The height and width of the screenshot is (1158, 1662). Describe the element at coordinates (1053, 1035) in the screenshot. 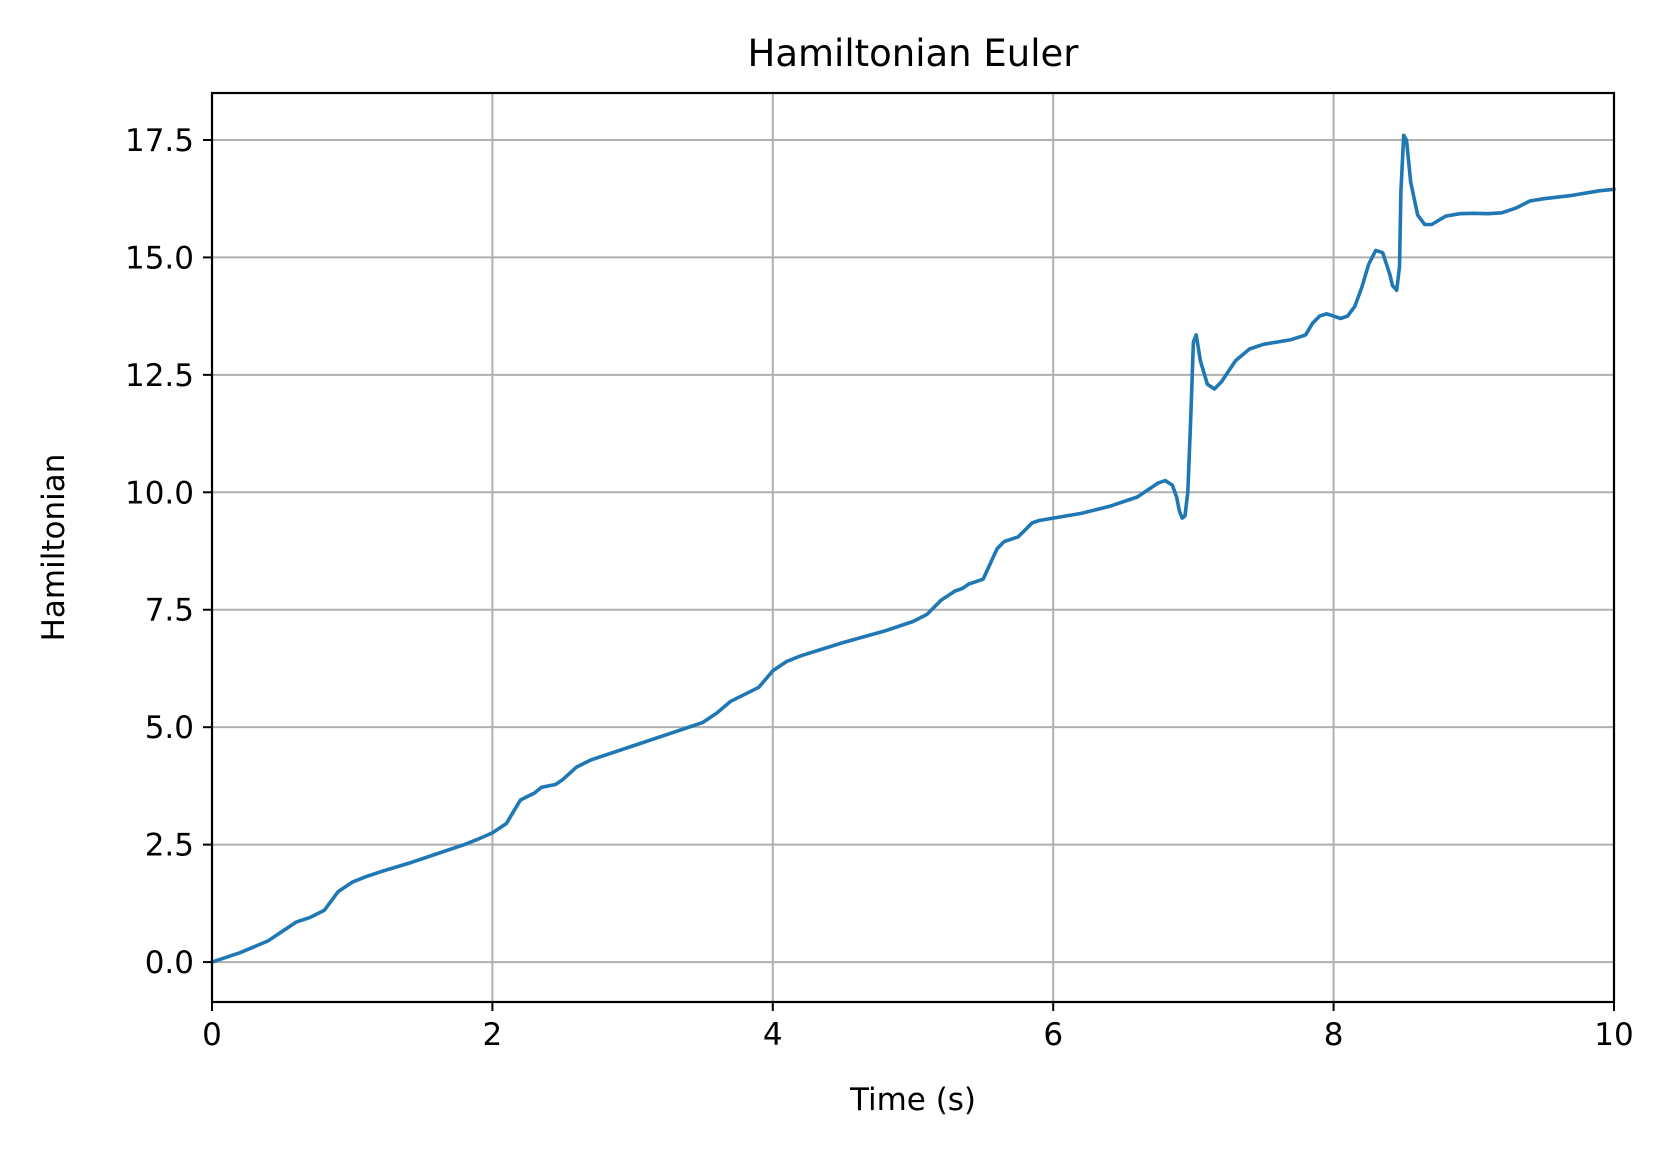

I see `x-tick-label: 6` at that location.